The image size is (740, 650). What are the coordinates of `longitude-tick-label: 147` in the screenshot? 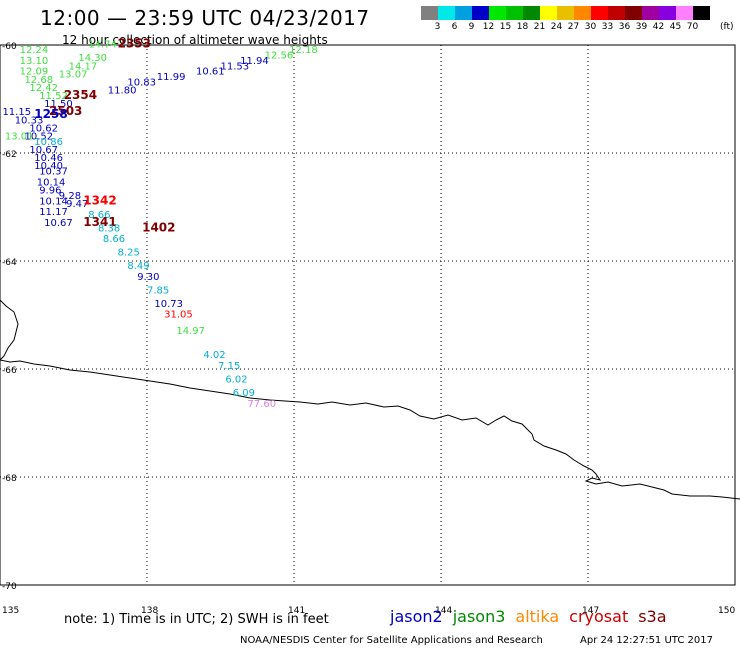 It's located at (590, 611).